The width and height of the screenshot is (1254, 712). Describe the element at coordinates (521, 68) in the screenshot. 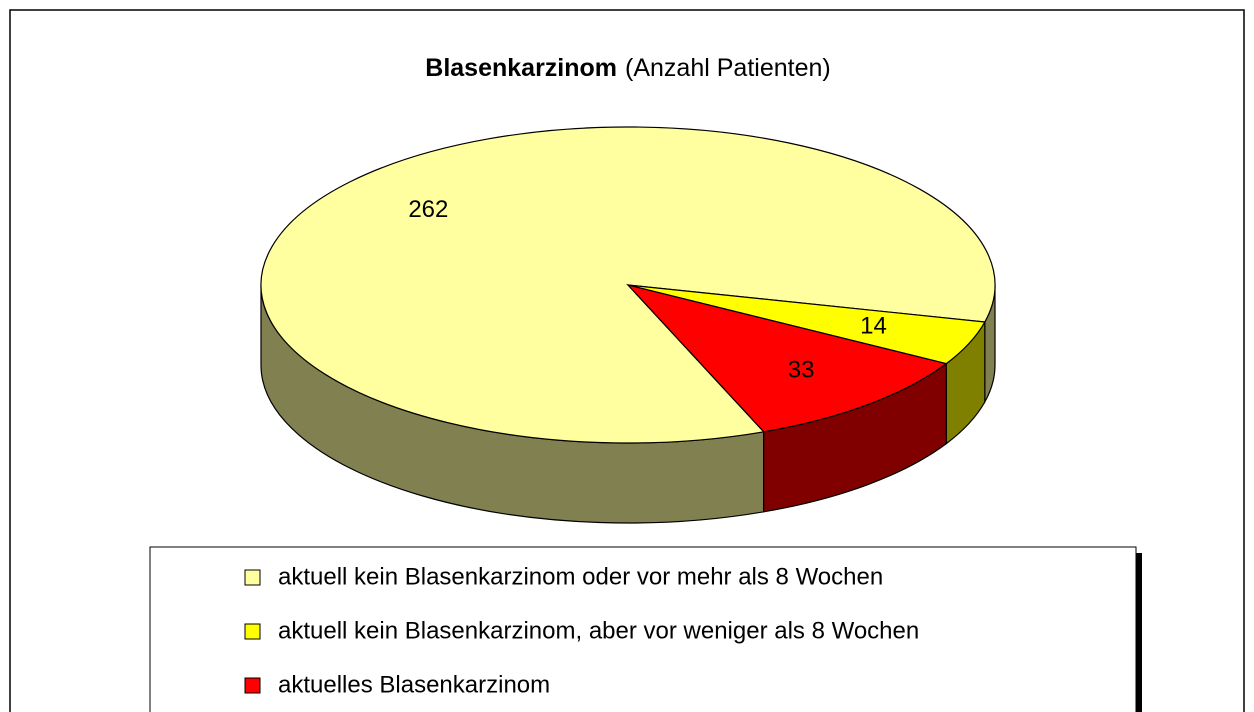

I see `chart-title: Blasenkarzinom` at that location.